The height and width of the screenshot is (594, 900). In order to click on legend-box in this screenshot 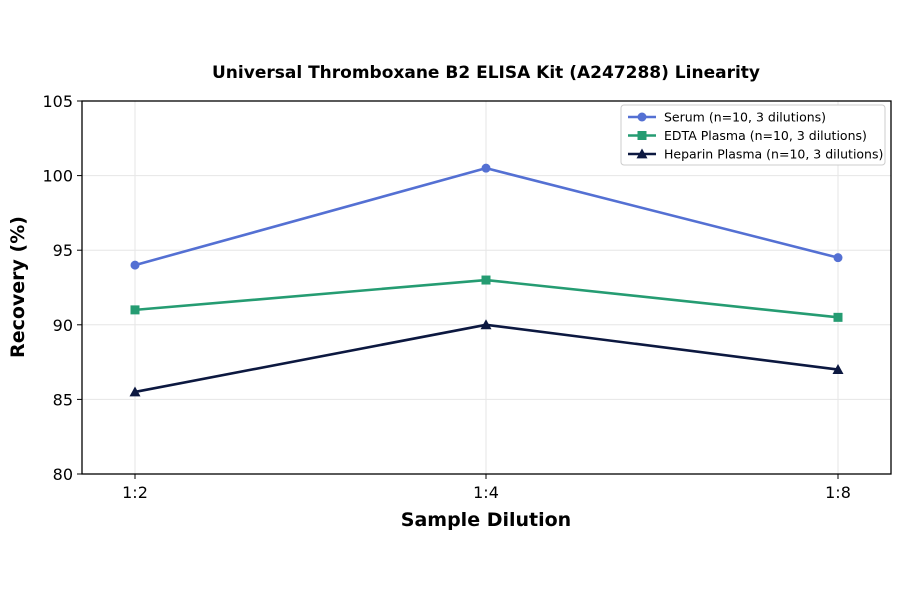, I will do `click(753, 135)`.